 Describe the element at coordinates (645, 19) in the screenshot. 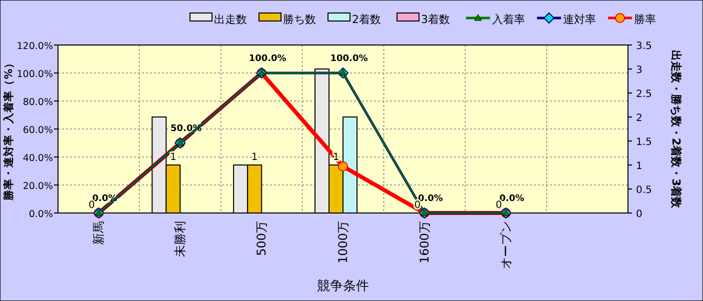

I see `legend-label: 勝率` at that location.